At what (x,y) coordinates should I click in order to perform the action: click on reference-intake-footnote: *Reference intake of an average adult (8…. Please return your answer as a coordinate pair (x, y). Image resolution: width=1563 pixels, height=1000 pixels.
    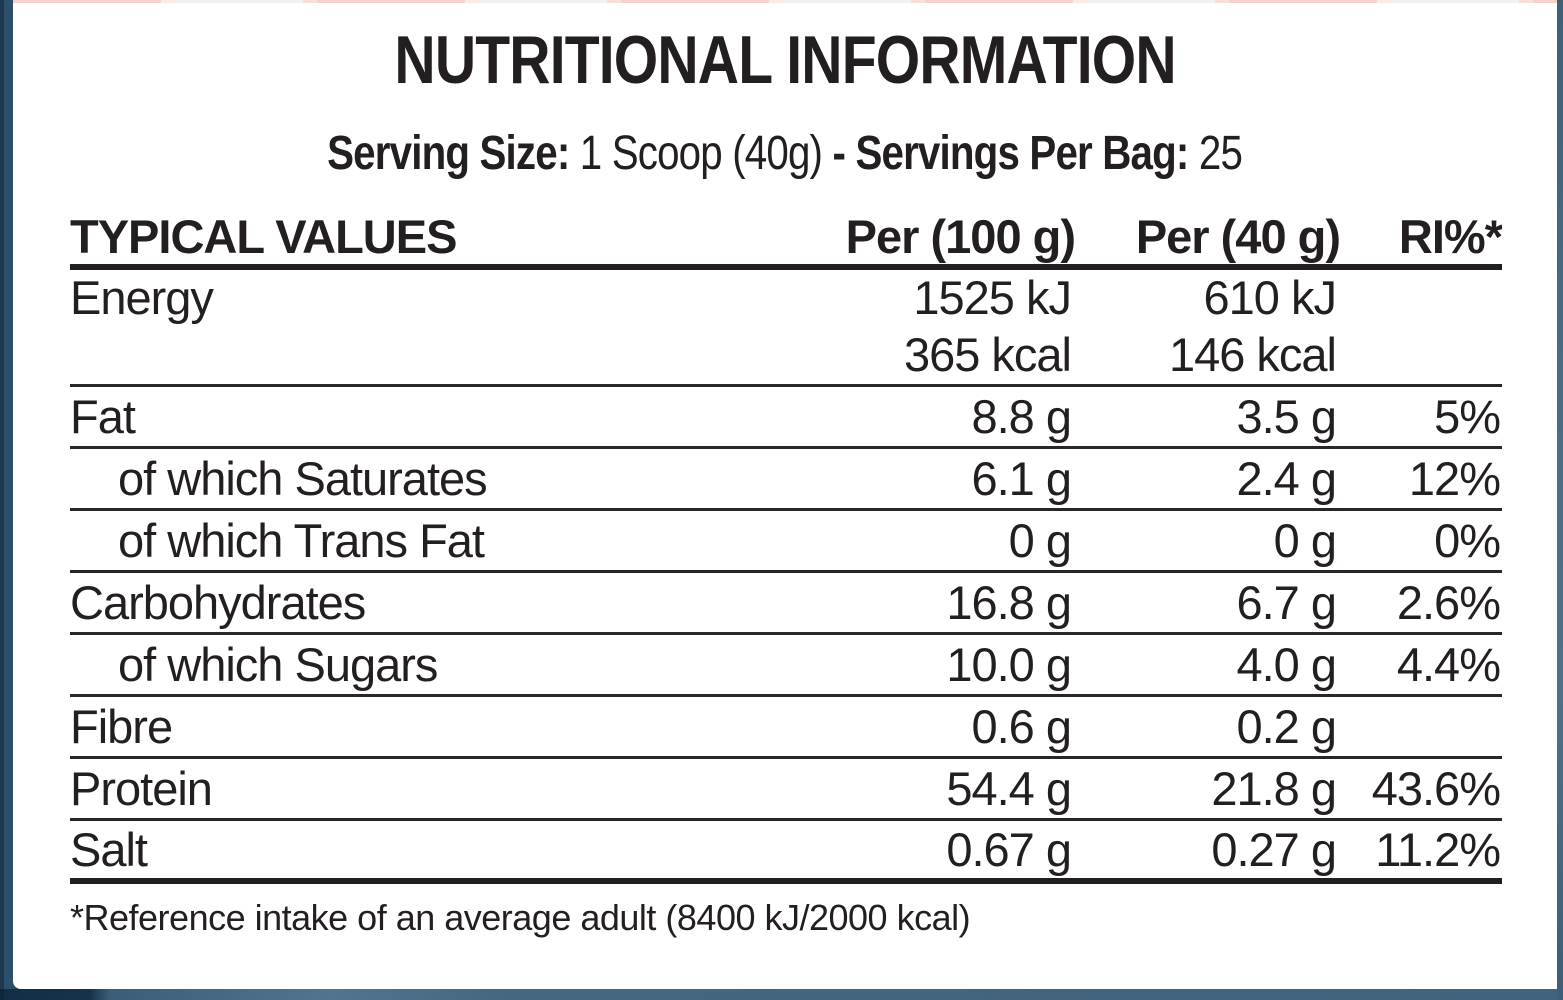
    Looking at the image, I should click on (520, 918).